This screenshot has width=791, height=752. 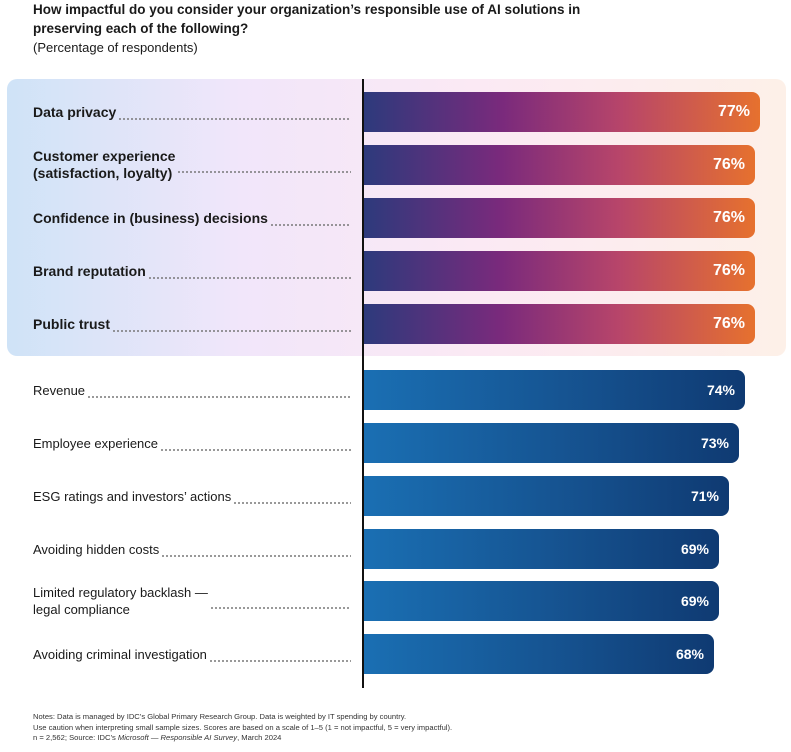 What do you see at coordinates (194, 443) in the screenshot?
I see `category-label: Employee experience` at bounding box center [194, 443].